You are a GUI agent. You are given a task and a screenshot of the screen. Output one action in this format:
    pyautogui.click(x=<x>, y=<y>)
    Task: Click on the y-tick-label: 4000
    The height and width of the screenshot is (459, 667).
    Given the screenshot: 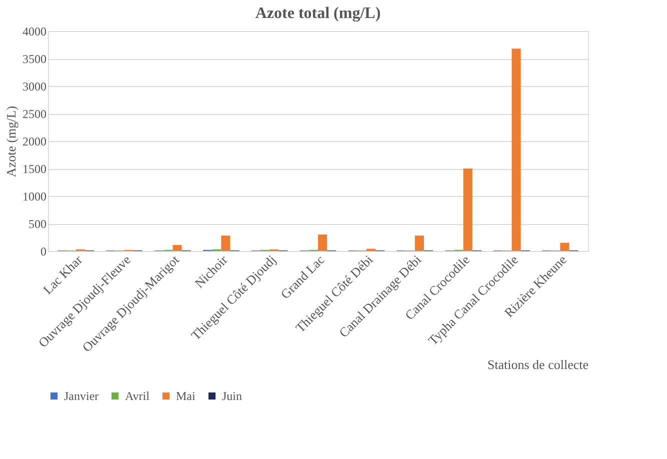 What is the action you would take?
    pyautogui.click(x=34, y=31)
    